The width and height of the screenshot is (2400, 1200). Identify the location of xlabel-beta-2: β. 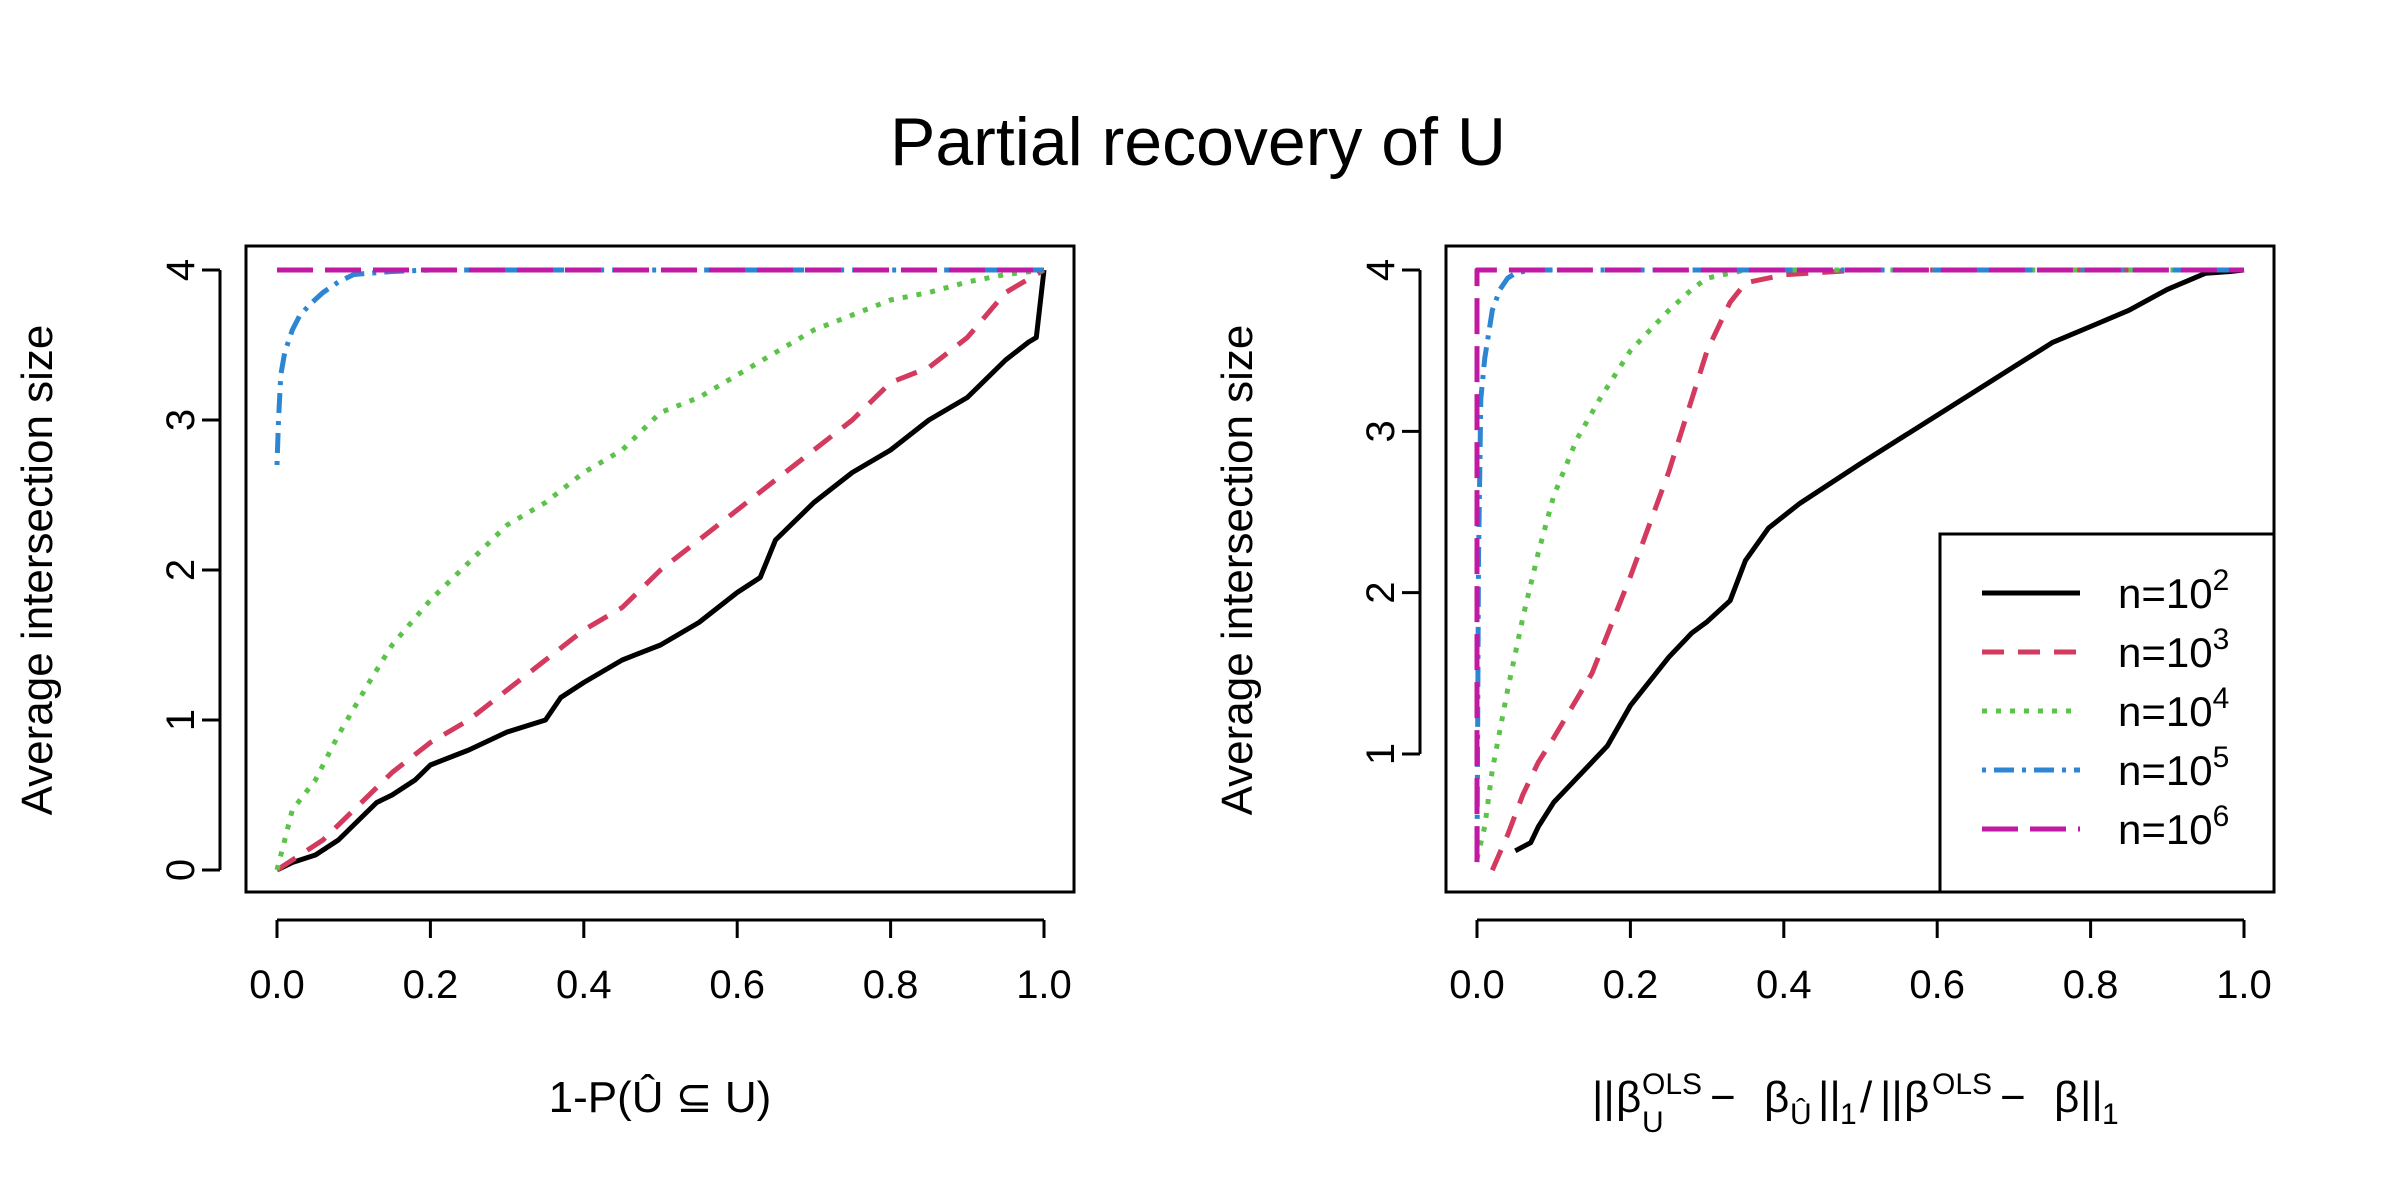
(1776, 1097).